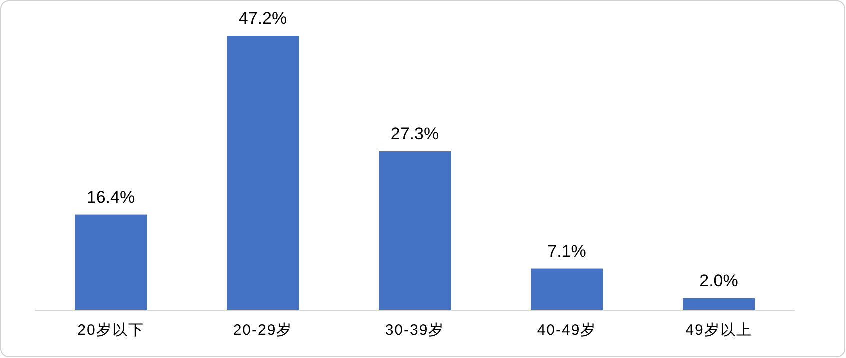 This screenshot has height=358, width=846. Describe the element at coordinates (567, 251) in the screenshot. I see `data-label: 7.1%` at that location.